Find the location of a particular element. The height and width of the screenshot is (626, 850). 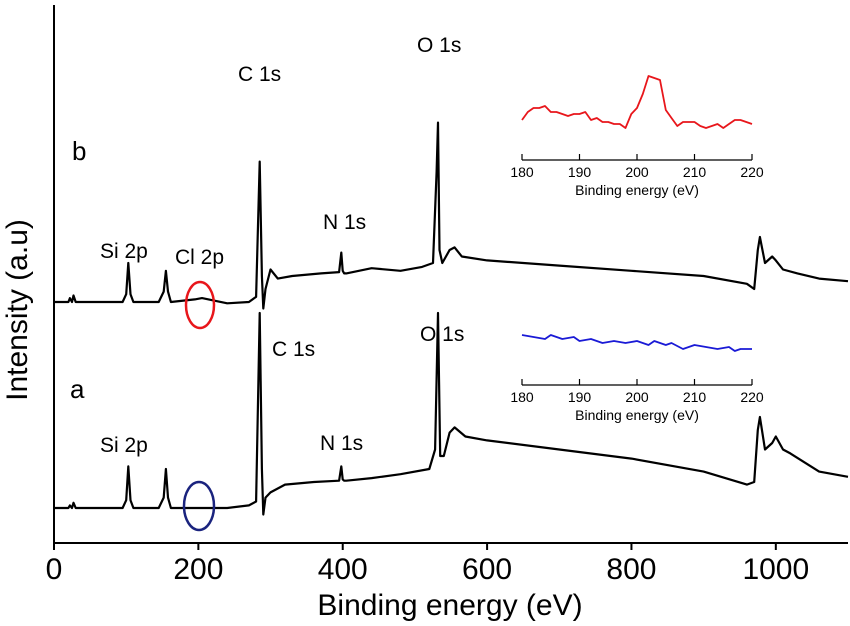

peak-label-b: C 1s is located at coordinates (259, 74).